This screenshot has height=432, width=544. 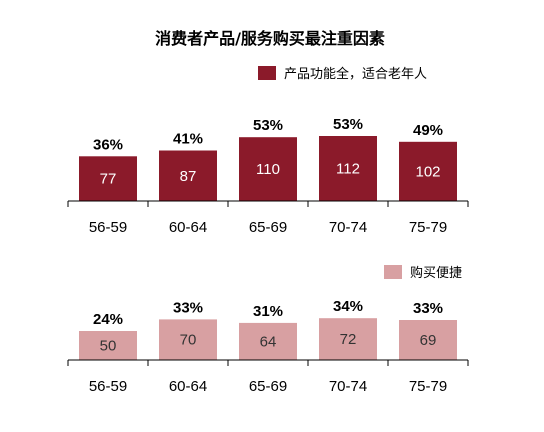 What do you see at coordinates (268, 218) in the screenshot?
I see `ticks-top: 56-59 60-64 65-69 70-74 75-79` at bounding box center [268, 218].